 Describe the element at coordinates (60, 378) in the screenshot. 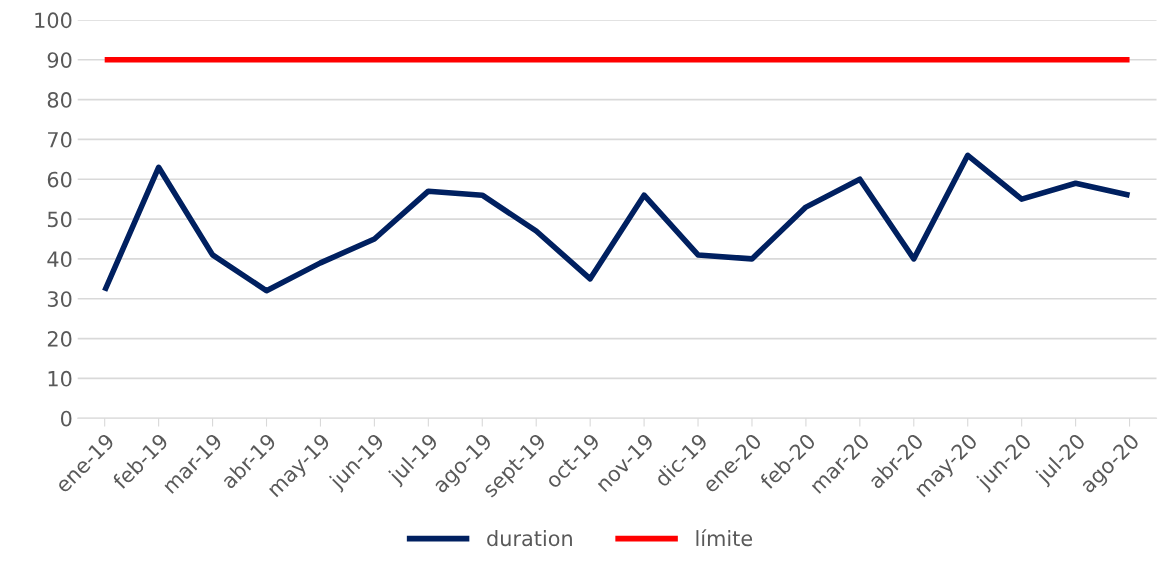

I see `y-tick-label: 10` at that location.